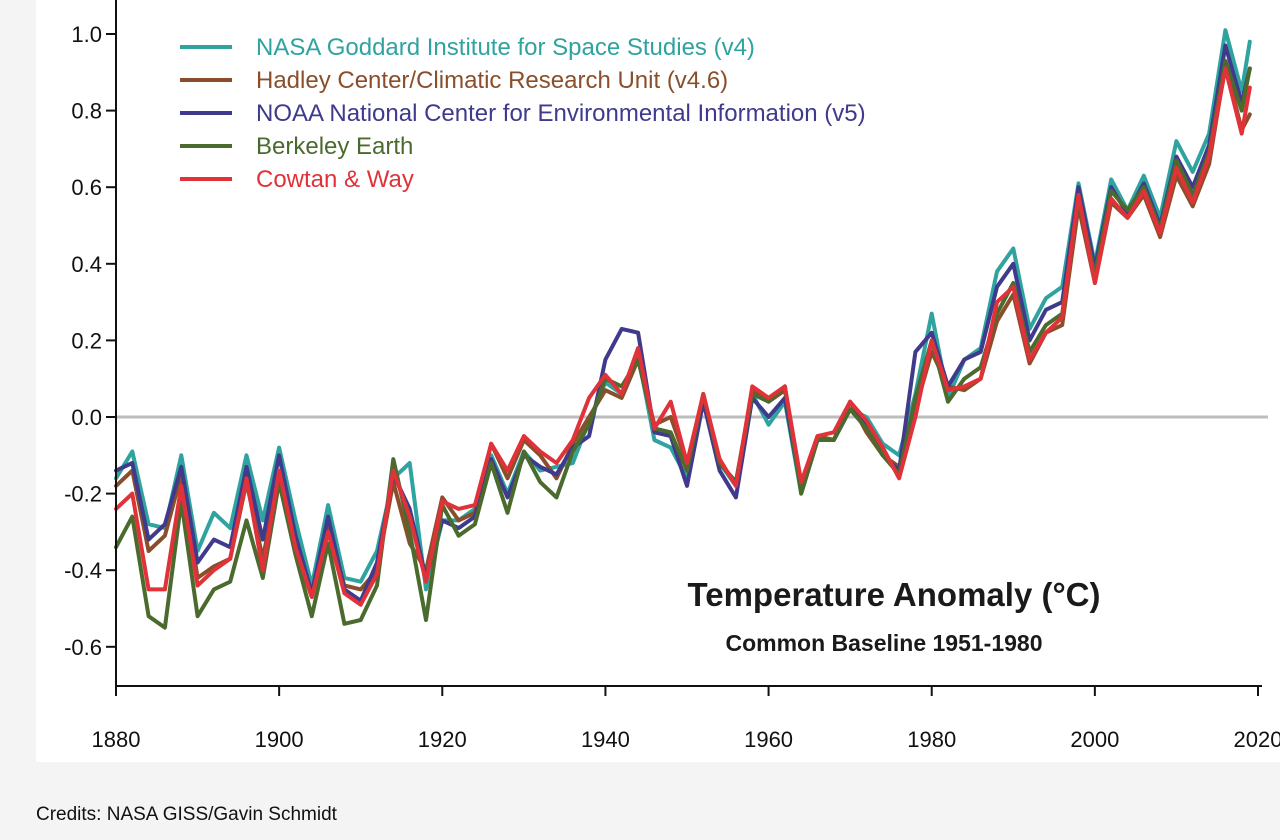 This screenshot has height=840, width=1280. What do you see at coordinates (86, 340) in the screenshot?
I see `y-tick-label: 0.2` at bounding box center [86, 340].